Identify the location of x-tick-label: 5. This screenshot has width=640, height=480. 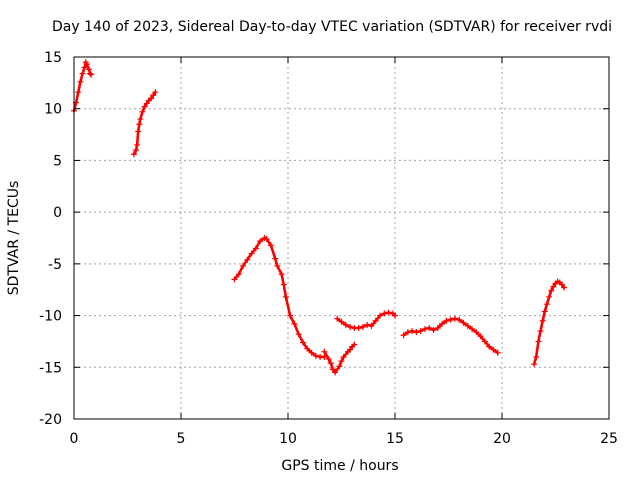
(181, 439).